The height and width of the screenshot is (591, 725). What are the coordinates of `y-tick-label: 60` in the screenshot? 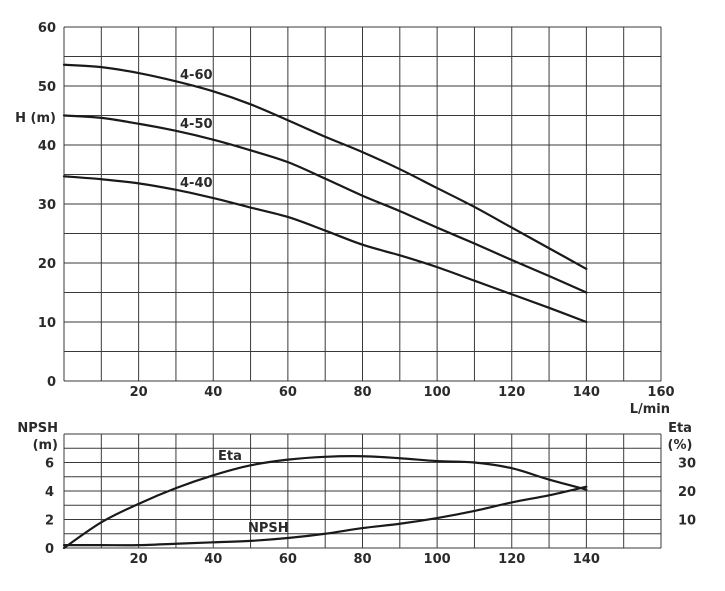 It's located at (47, 28).